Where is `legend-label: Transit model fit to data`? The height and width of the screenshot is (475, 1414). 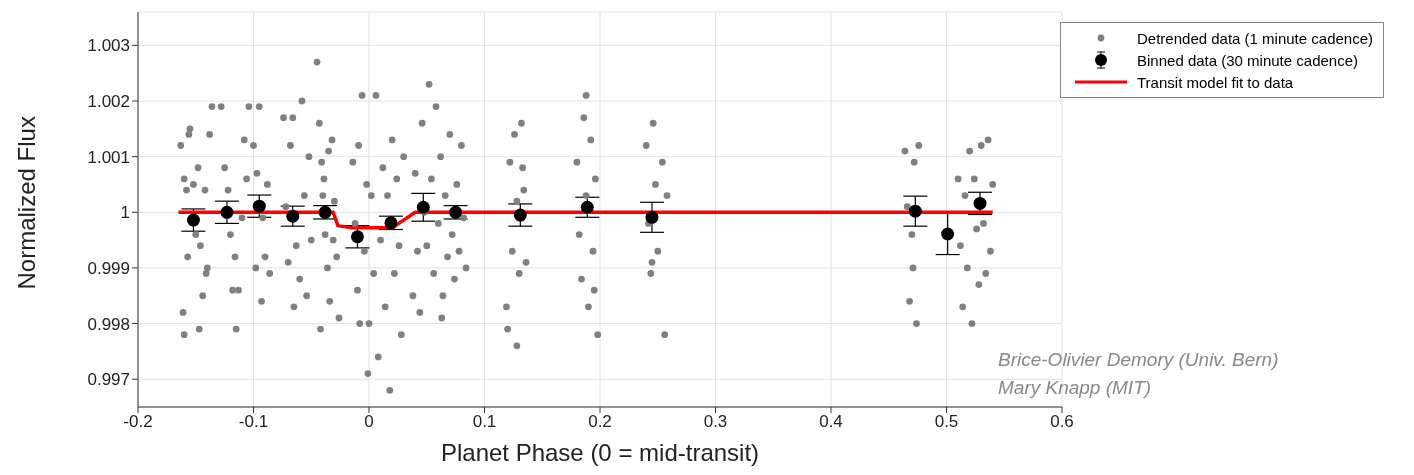
legend-label: Transit model fit to data is located at coordinates (1215, 82).